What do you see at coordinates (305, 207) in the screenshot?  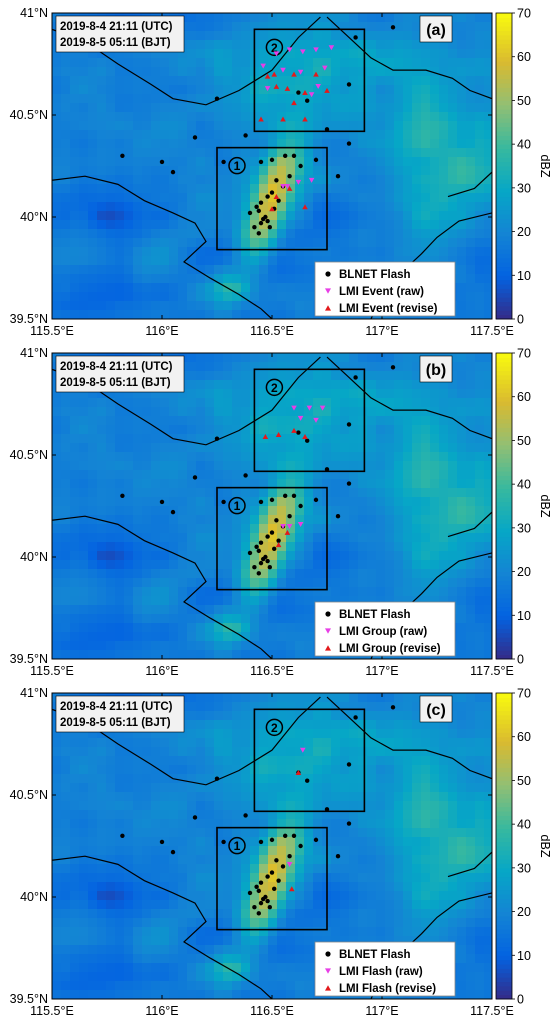 I see `lmi-revise-point` at bounding box center [305, 207].